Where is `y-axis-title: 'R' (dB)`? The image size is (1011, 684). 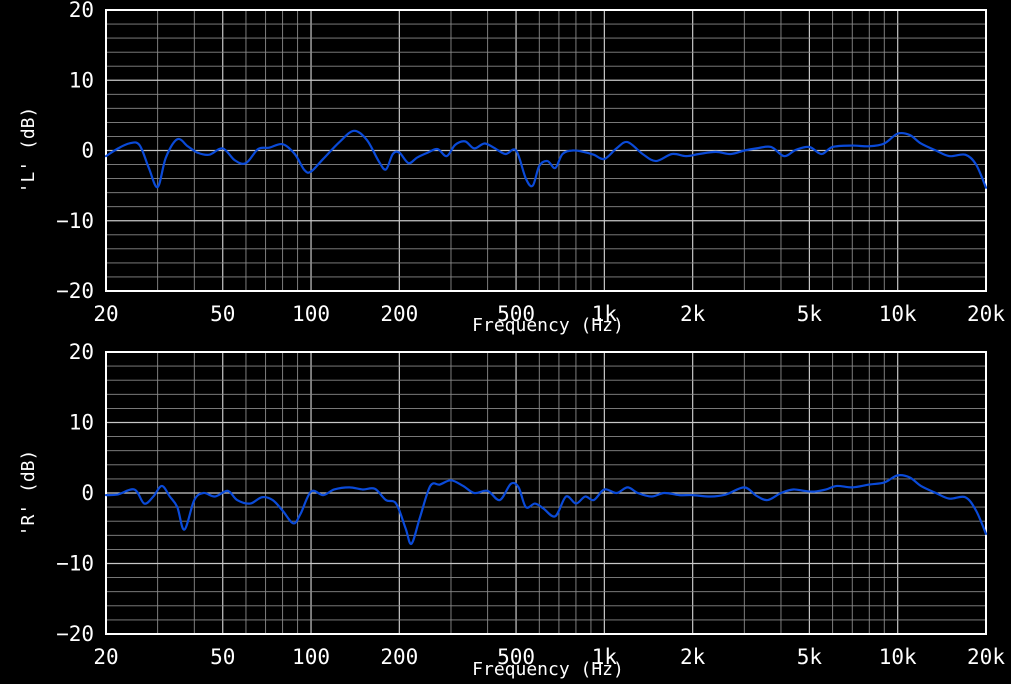
y-axis-title: 'R' (dB) is located at coordinates (28, 493).